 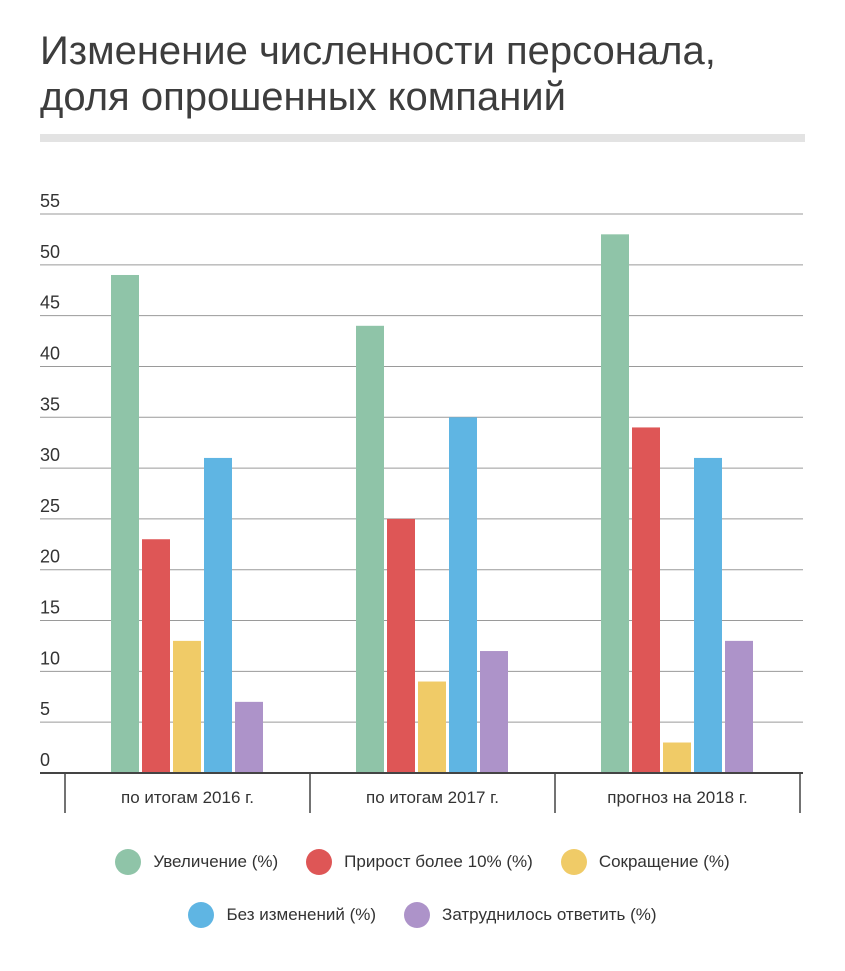 What do you see at coordinates (50, 557) in the screenshot?
I see `y-tick-label-20: 20` at bounding box center [50, 557].